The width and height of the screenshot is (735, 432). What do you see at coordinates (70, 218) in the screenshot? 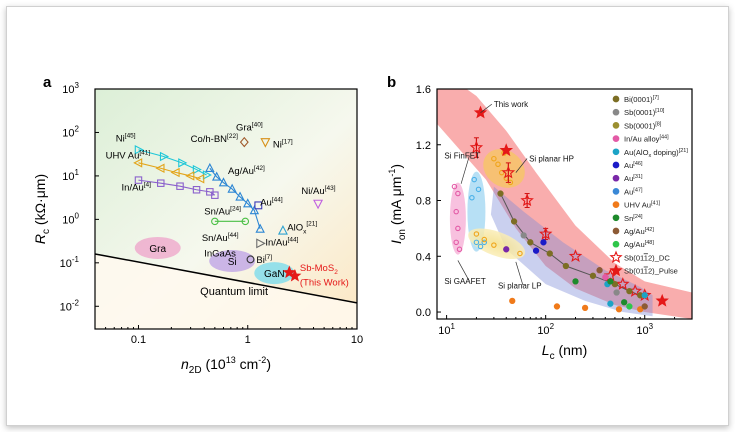
I see `y-tick-label: 10⁰` at bounding box center [70, 218].